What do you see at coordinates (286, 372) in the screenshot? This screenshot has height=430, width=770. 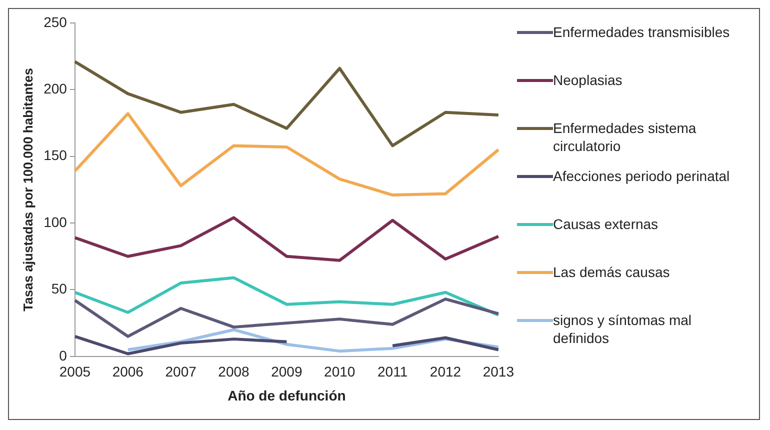 I see `x-tick-label: 2009` at bounding box center [286, 372].